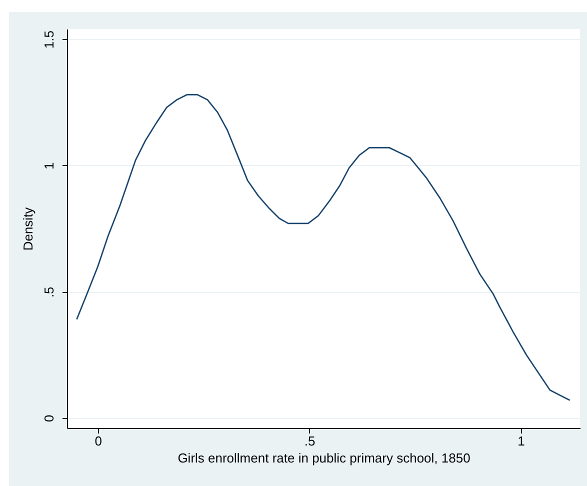 The height and width of the screenshot is (486, 587). I want to click on y-tick-label: 1, so click(49, 166).